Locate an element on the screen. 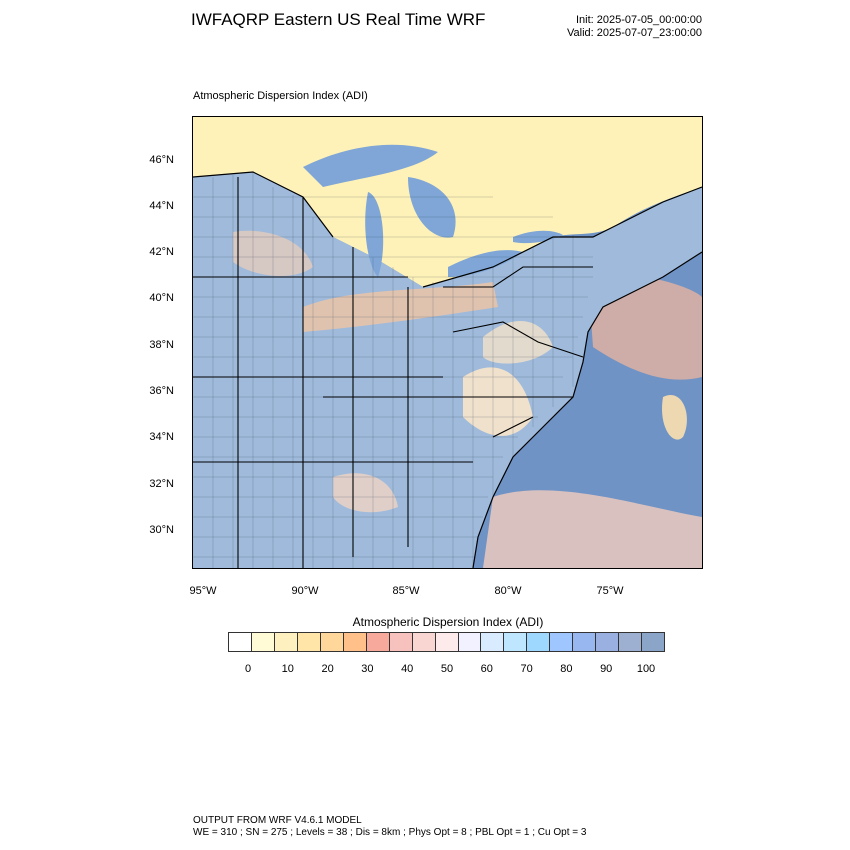 The width and height of the screenshot is (850, 850). lake-huron is located at coordinates (432, 207).